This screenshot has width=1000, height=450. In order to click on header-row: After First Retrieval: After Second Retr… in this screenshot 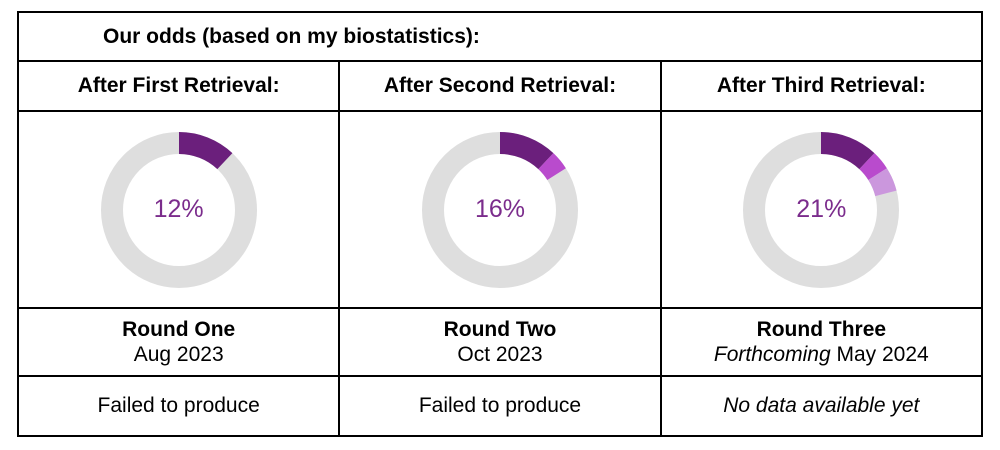, I will do `click(500, 85)`.